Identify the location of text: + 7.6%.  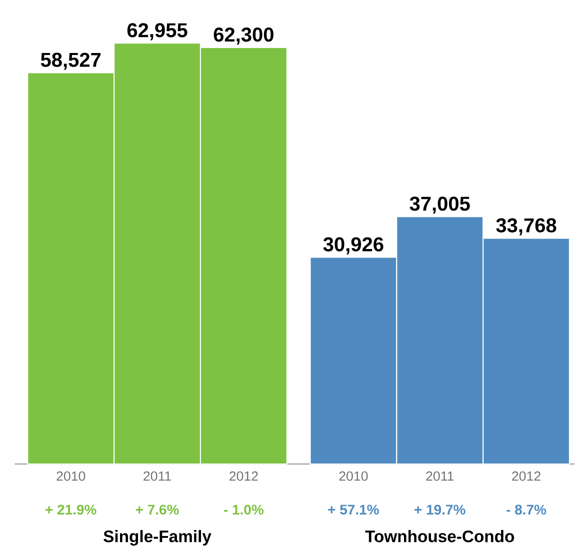
(157, 509).